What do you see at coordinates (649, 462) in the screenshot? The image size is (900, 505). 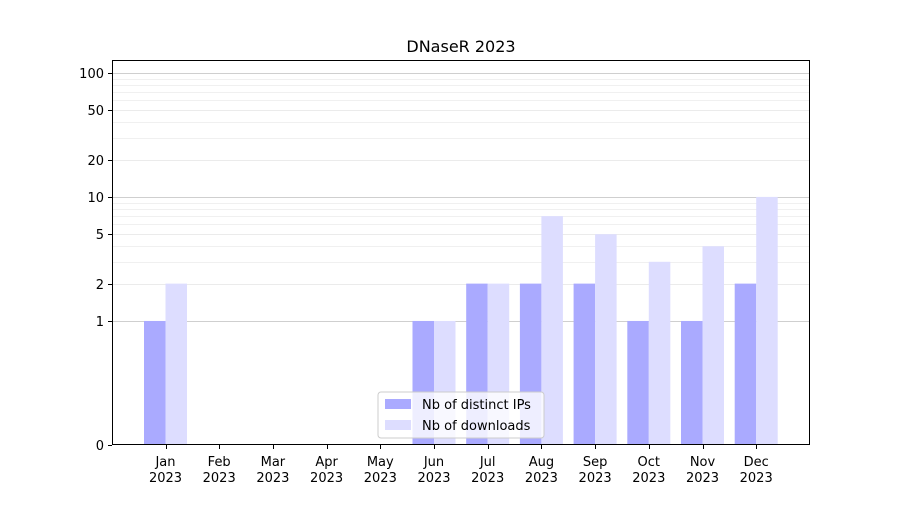 I see `x-tick-label-month: Oct` at bounding box center [649, 462].